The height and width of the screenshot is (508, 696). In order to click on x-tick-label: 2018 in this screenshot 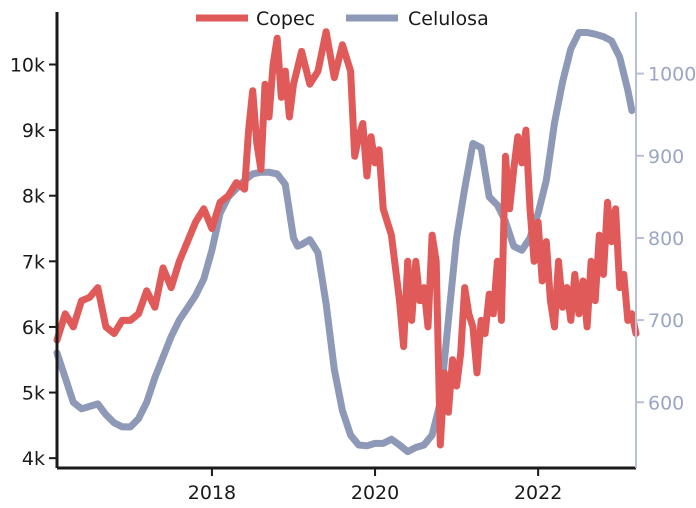, I will do `click(212, 493)`.